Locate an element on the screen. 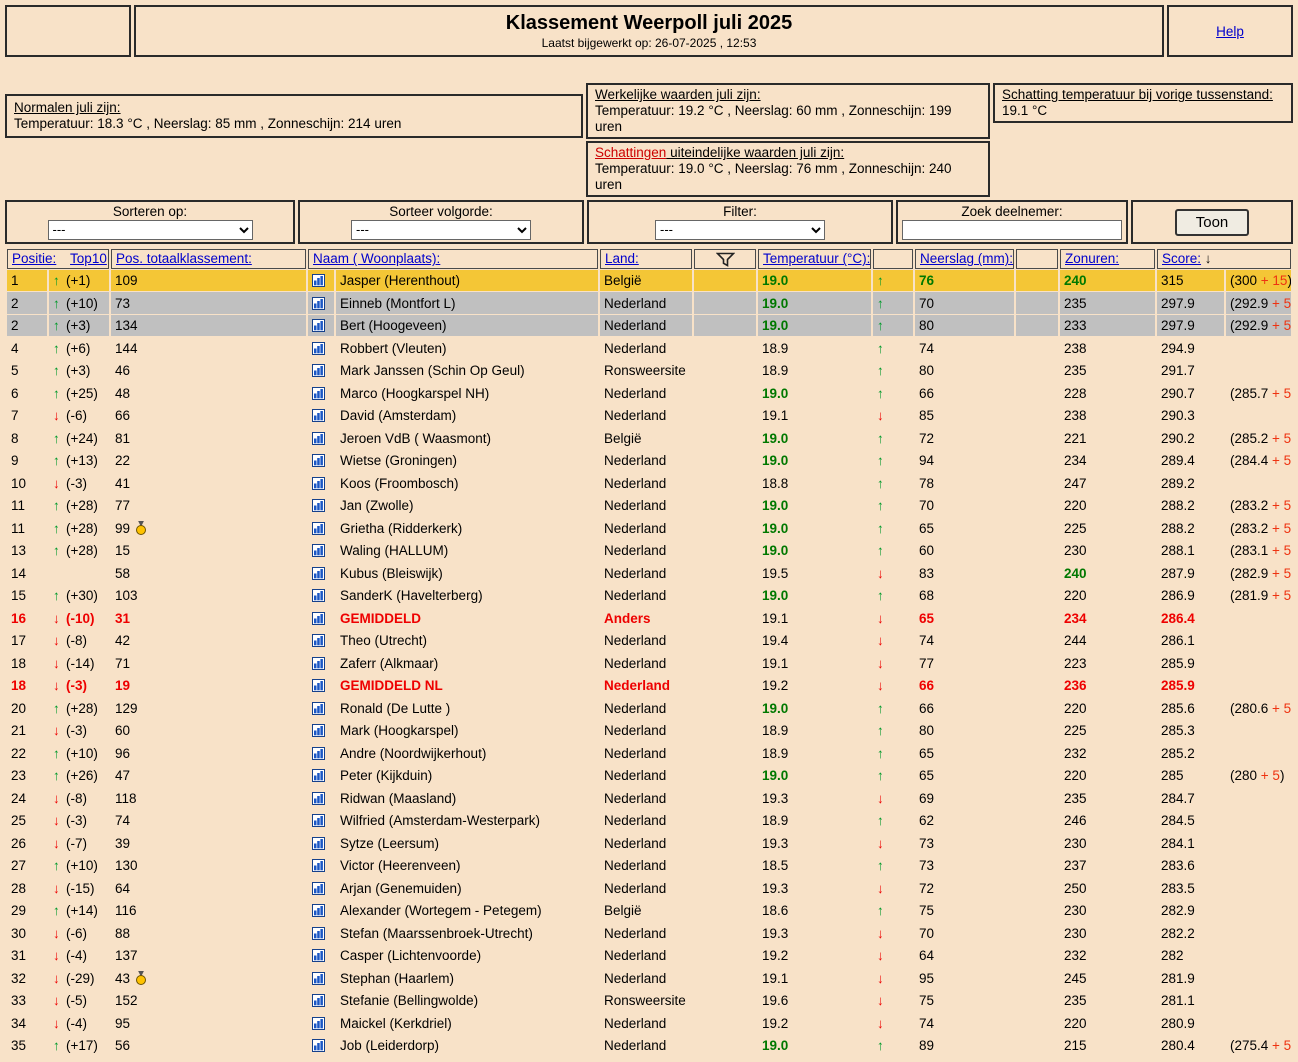  trend-cell: ↓ (-8) is located at coordinates (79, 641).